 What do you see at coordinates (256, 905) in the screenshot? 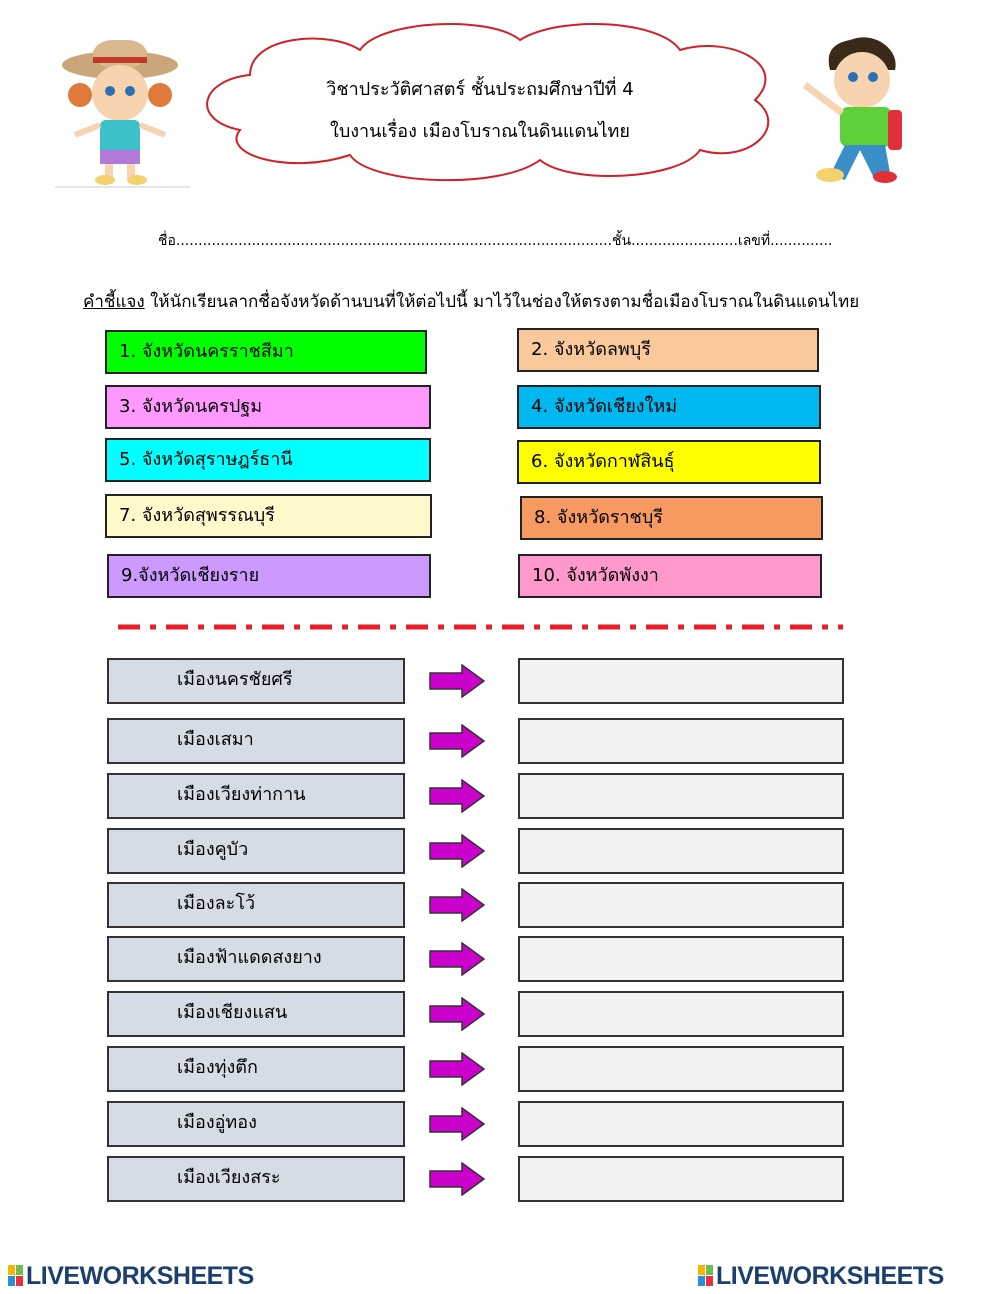
I see `ancient-city-label: เมืองละโว้` at bounding box center [256, 905].